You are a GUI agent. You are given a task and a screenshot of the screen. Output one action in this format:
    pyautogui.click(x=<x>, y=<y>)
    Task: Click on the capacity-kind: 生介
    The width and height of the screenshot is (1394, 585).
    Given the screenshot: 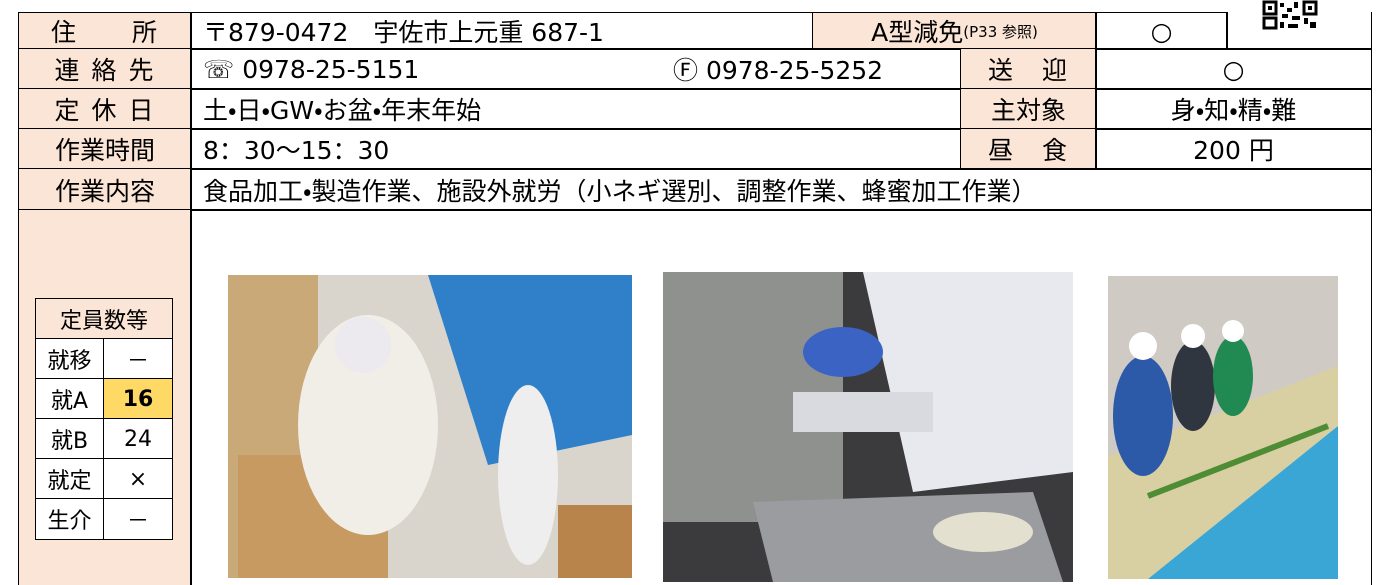 What is the action you would take?
    pyautogui.click(x=69, y=519)
    